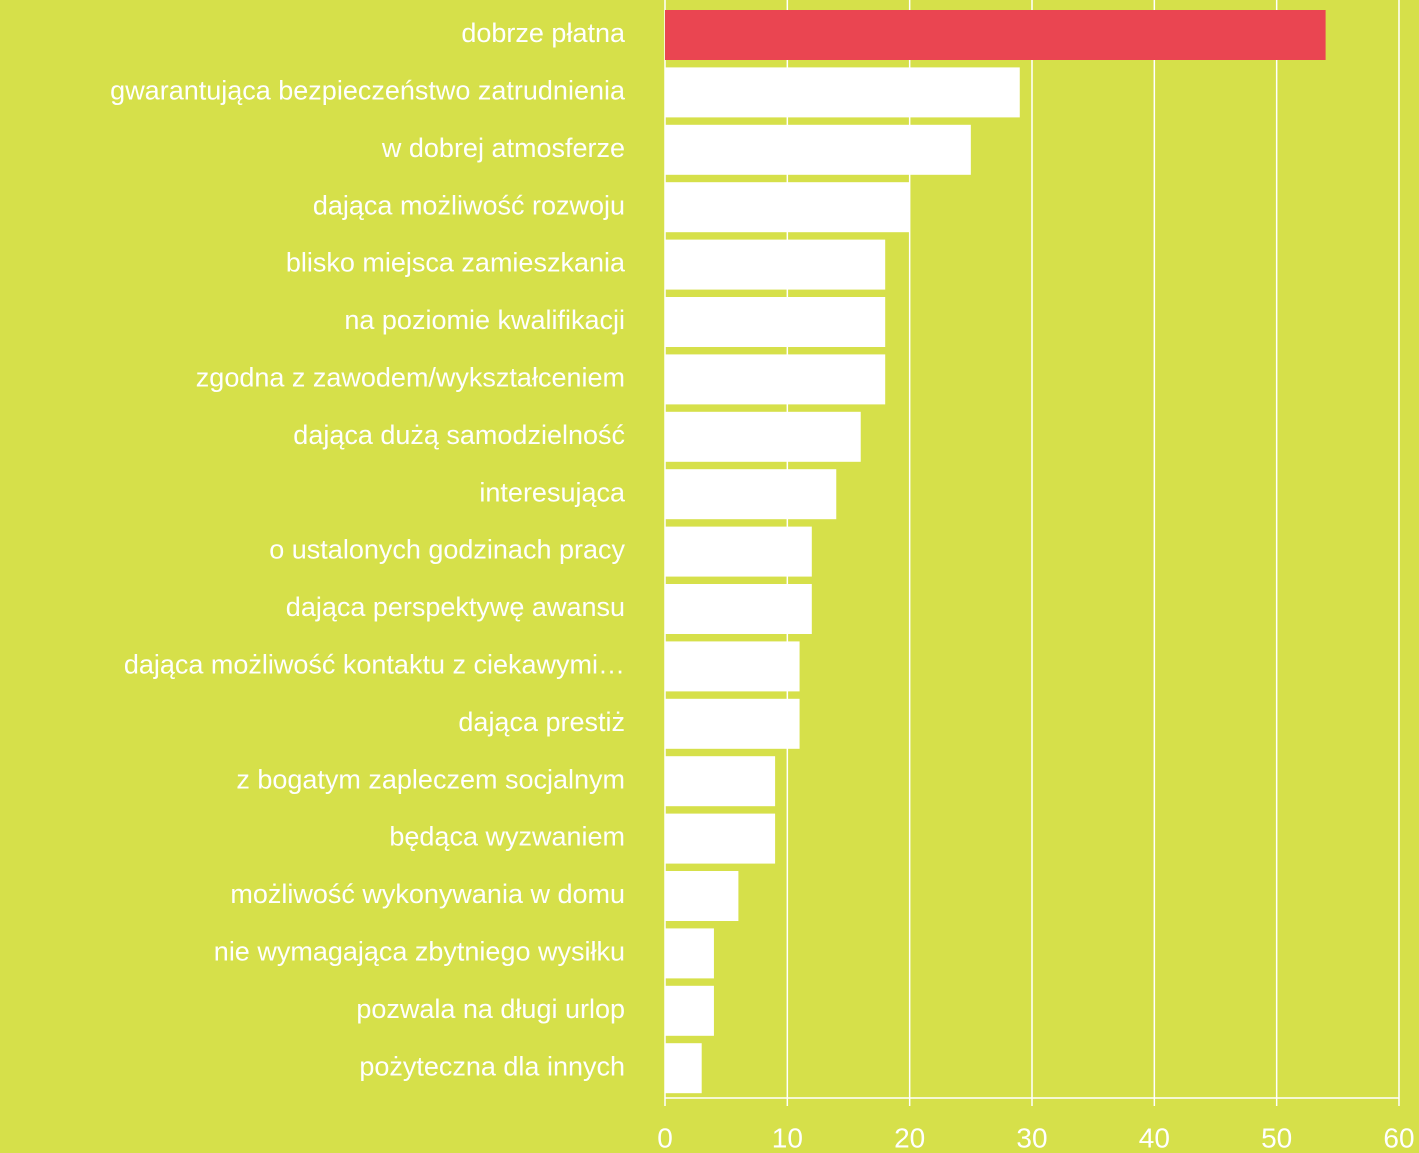 The height and width of the screenshot is (1153, 1419). I want to click on x-tick-label: 0, so click(665, 1137).